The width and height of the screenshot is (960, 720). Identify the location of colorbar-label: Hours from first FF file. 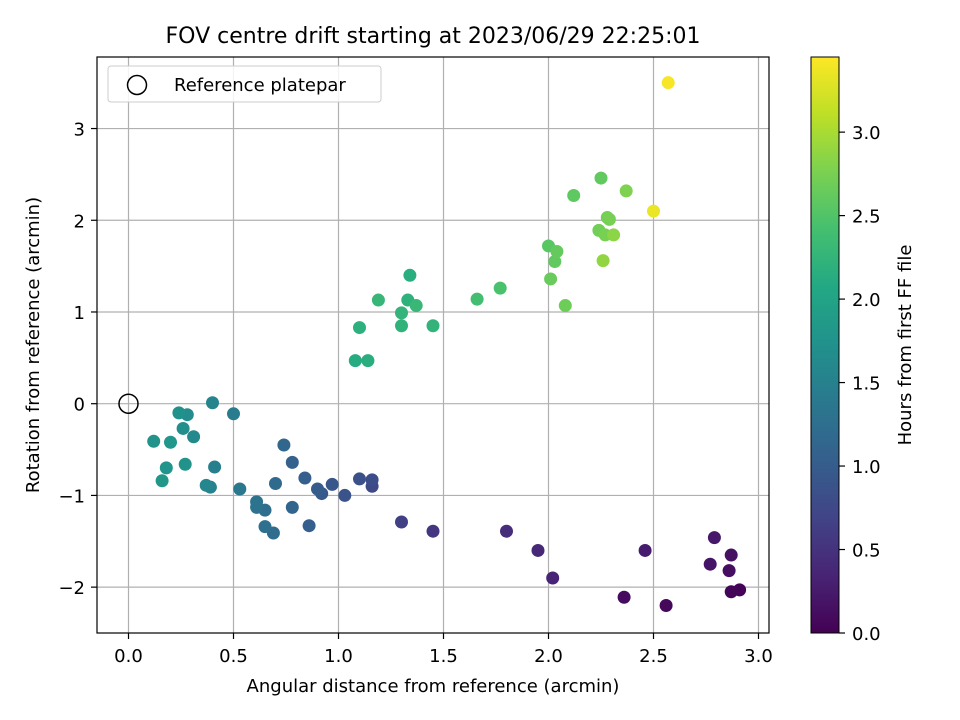
(905, 345).